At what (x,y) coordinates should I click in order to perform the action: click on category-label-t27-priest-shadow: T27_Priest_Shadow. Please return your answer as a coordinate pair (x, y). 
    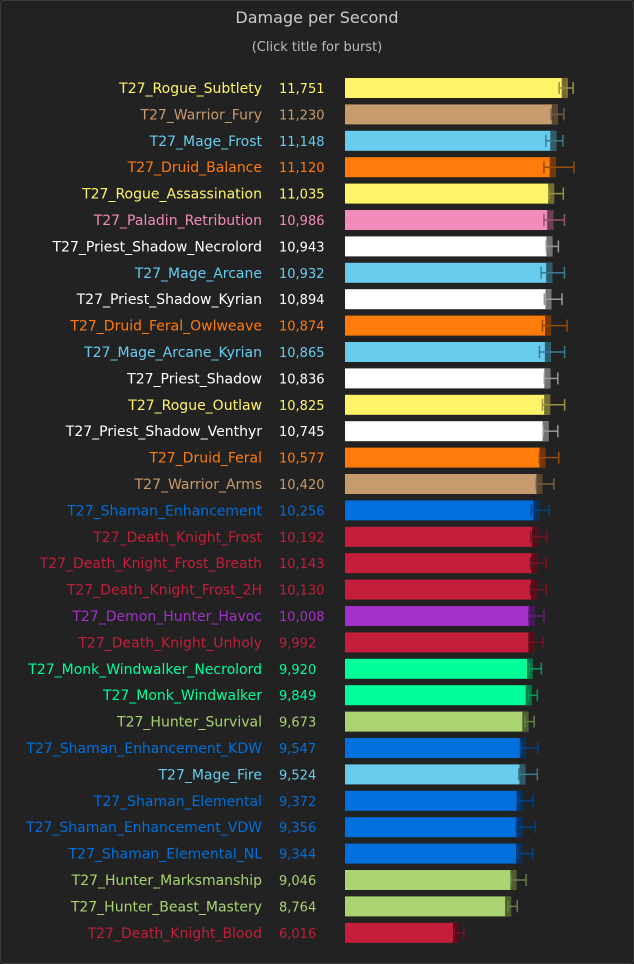
    Looking at the image, I should click on (194, 379).